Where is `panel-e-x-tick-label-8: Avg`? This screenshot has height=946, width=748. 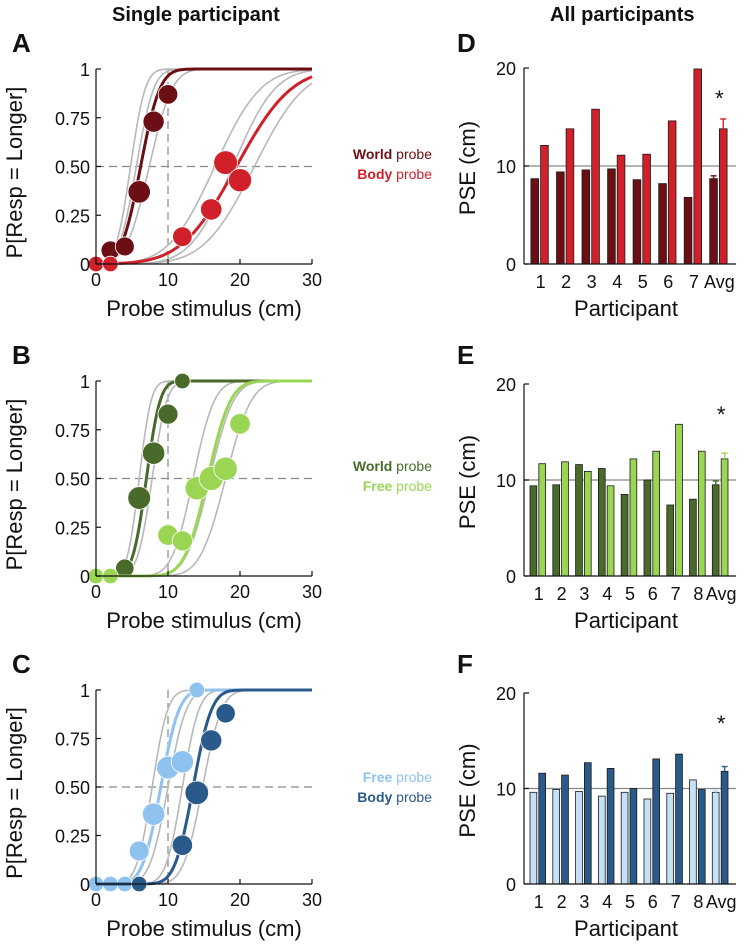 panel-e-x-tick-label-8: Avg is located at coordinates (721, 594).